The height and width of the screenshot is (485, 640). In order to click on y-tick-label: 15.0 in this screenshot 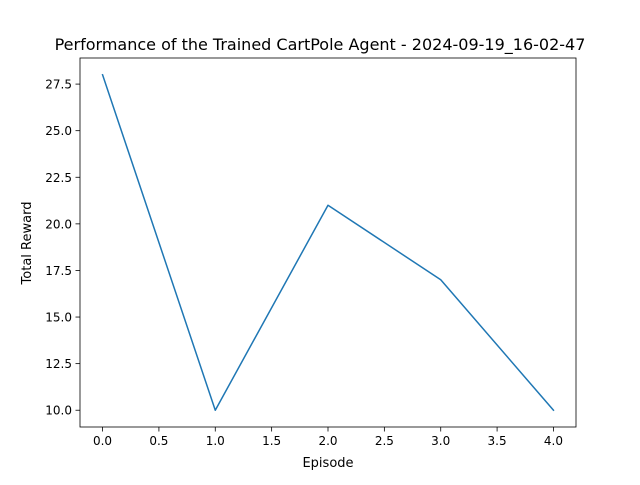, I will do `click(58, 318)`.